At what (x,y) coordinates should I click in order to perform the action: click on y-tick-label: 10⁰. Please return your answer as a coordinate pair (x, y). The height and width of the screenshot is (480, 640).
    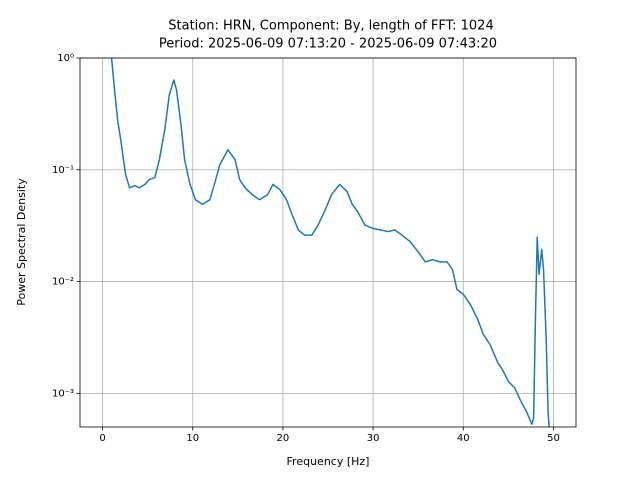
    Looking at the image, I should click on (65, 58).